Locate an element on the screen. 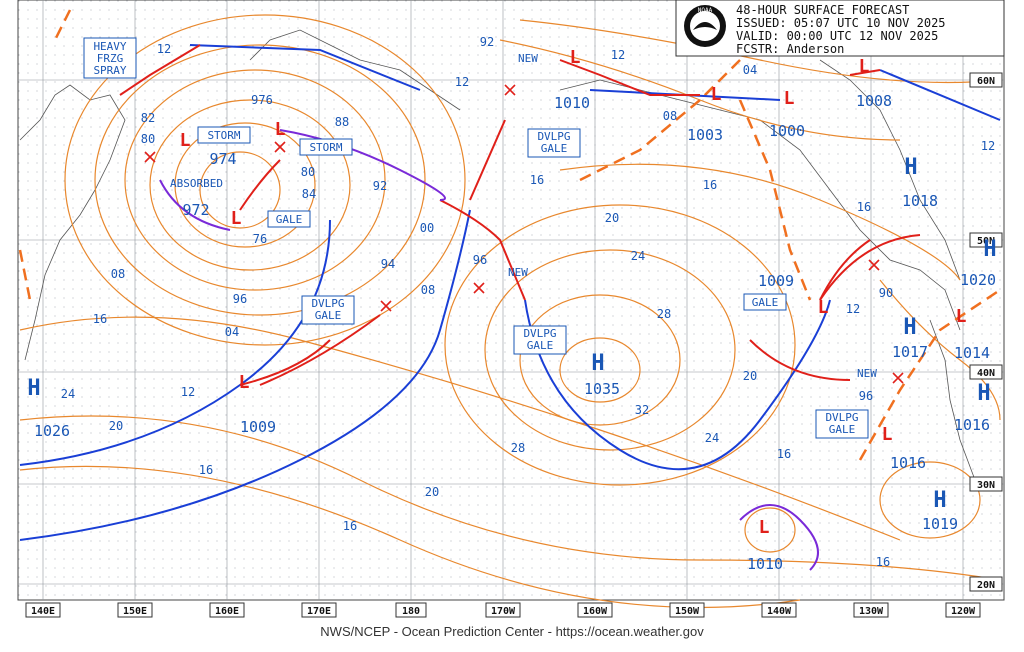 This screenshot has width=1024, height=652. lon-label: 120W is located at coordinates (963, 611).